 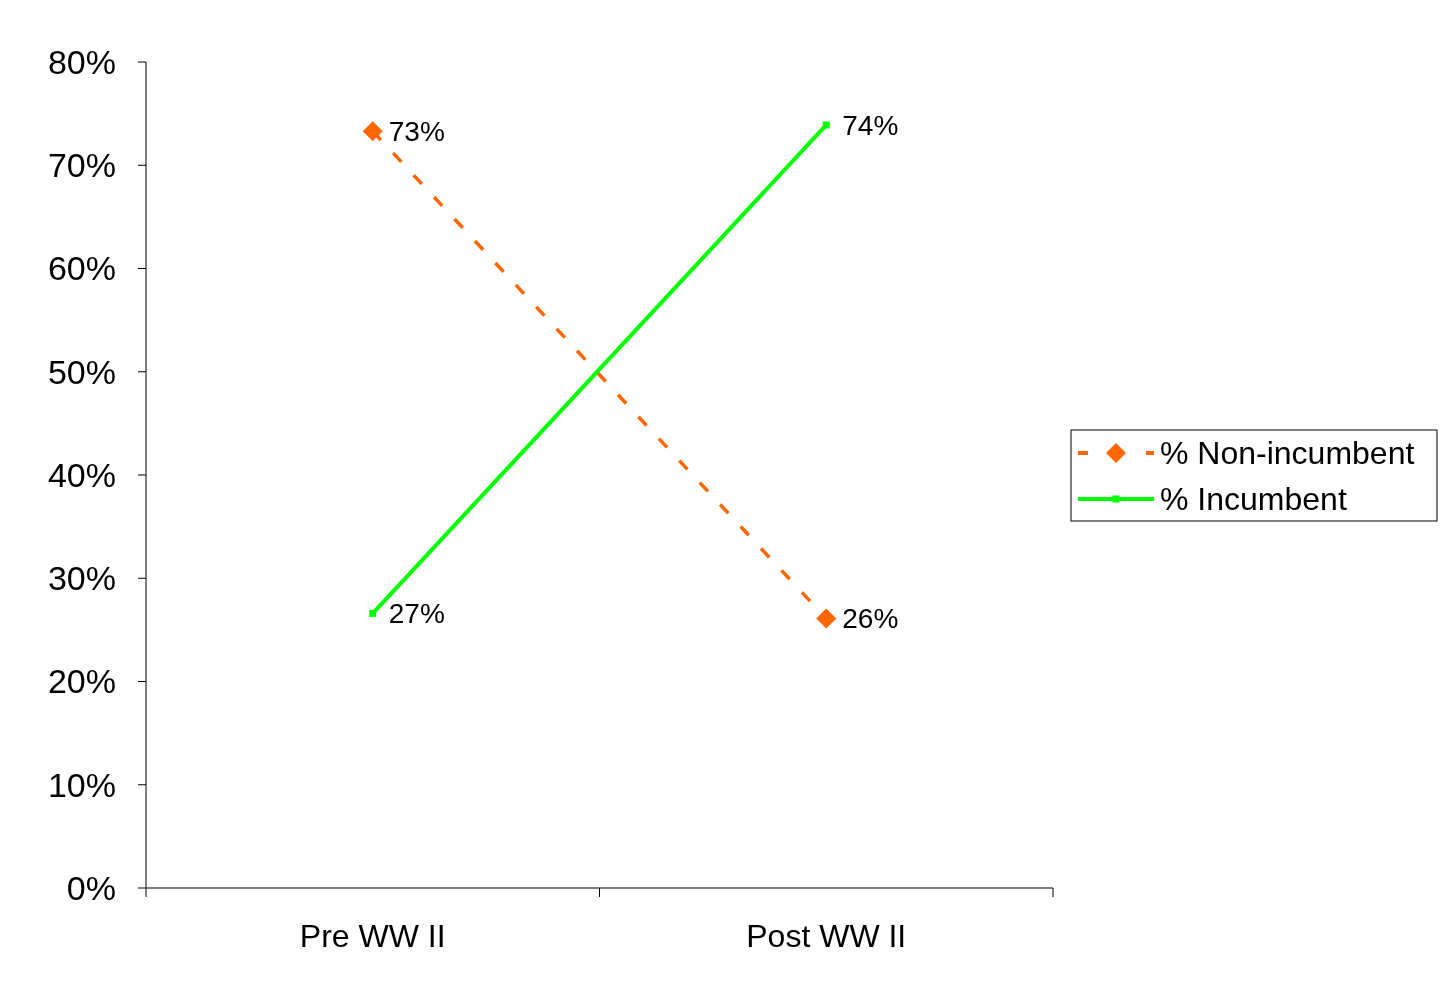 I want to click on y-tick-label: 10%, so click(x=81, y=784).